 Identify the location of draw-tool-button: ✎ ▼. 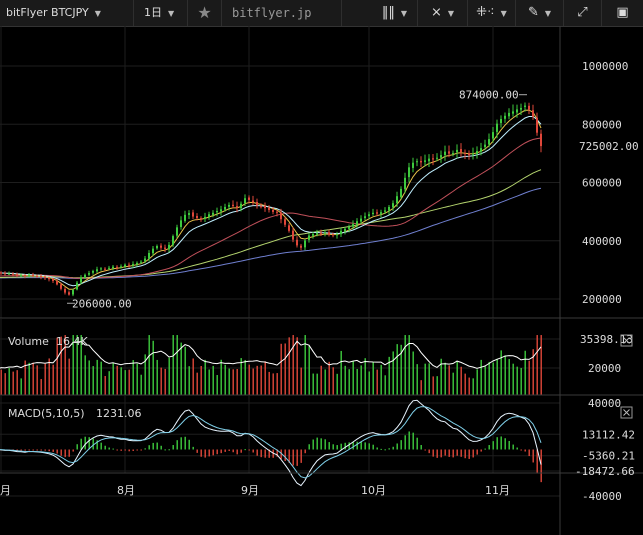
(540, 13).